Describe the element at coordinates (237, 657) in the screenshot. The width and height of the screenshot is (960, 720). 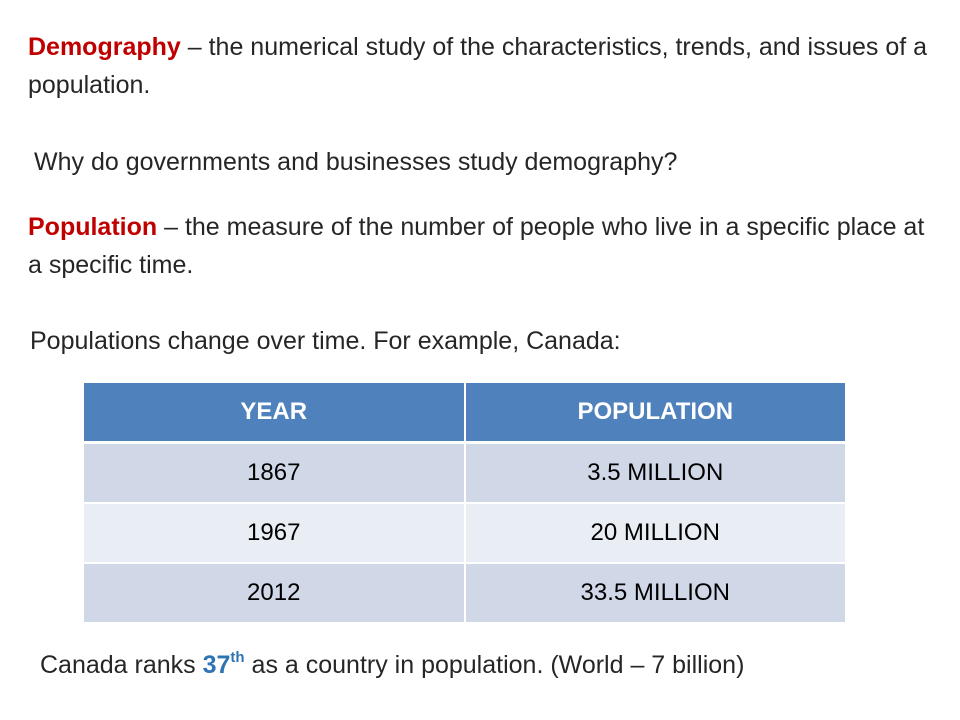
I see `rank-suffix: th` at that location.